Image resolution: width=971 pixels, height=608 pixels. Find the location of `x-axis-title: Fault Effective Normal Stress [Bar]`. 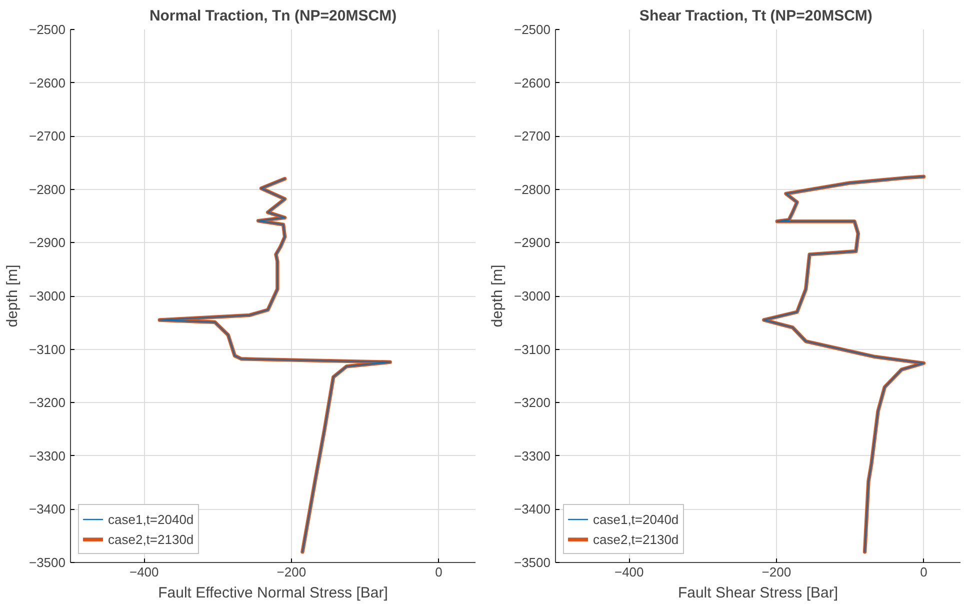

x-axis-title: Fault Effective Normal Stress [Bar] is located at coordinates (273, 593).